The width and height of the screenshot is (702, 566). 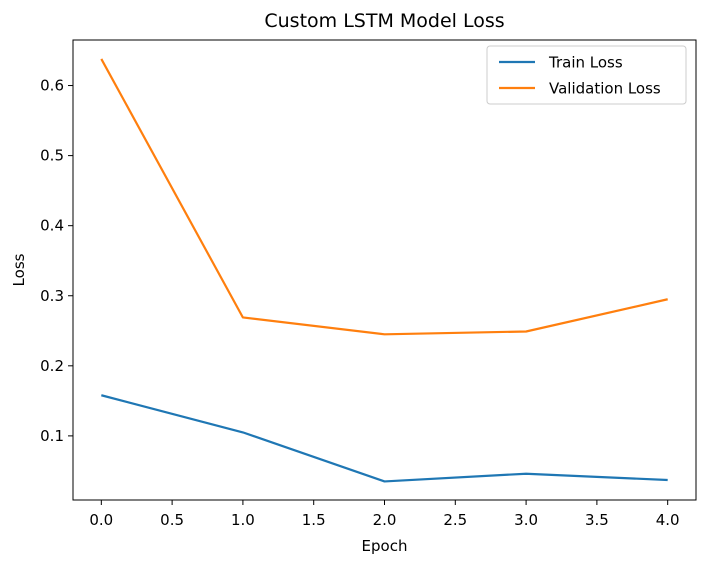 I want to click on y-axis-label: Loss, so click(x=19, y=269).